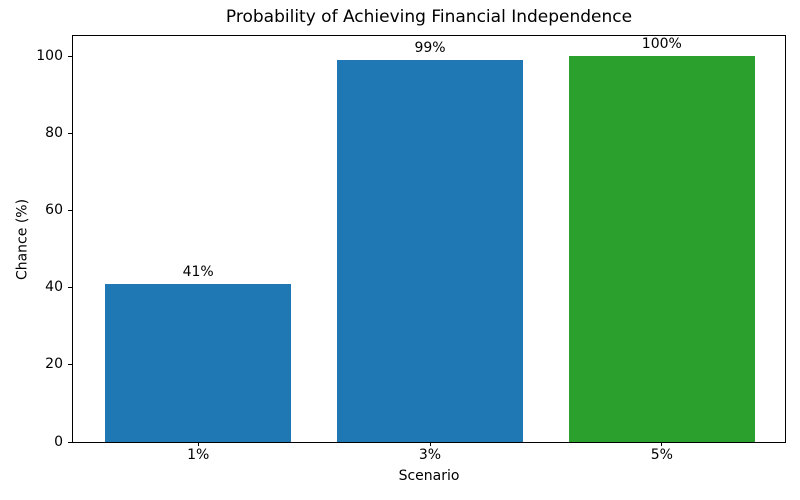 The height and width of the screenshot is (500, 800). Describe the element at coordinates (430, 455) in the screenshot. I see `x-tick-label: 3%` at that location.